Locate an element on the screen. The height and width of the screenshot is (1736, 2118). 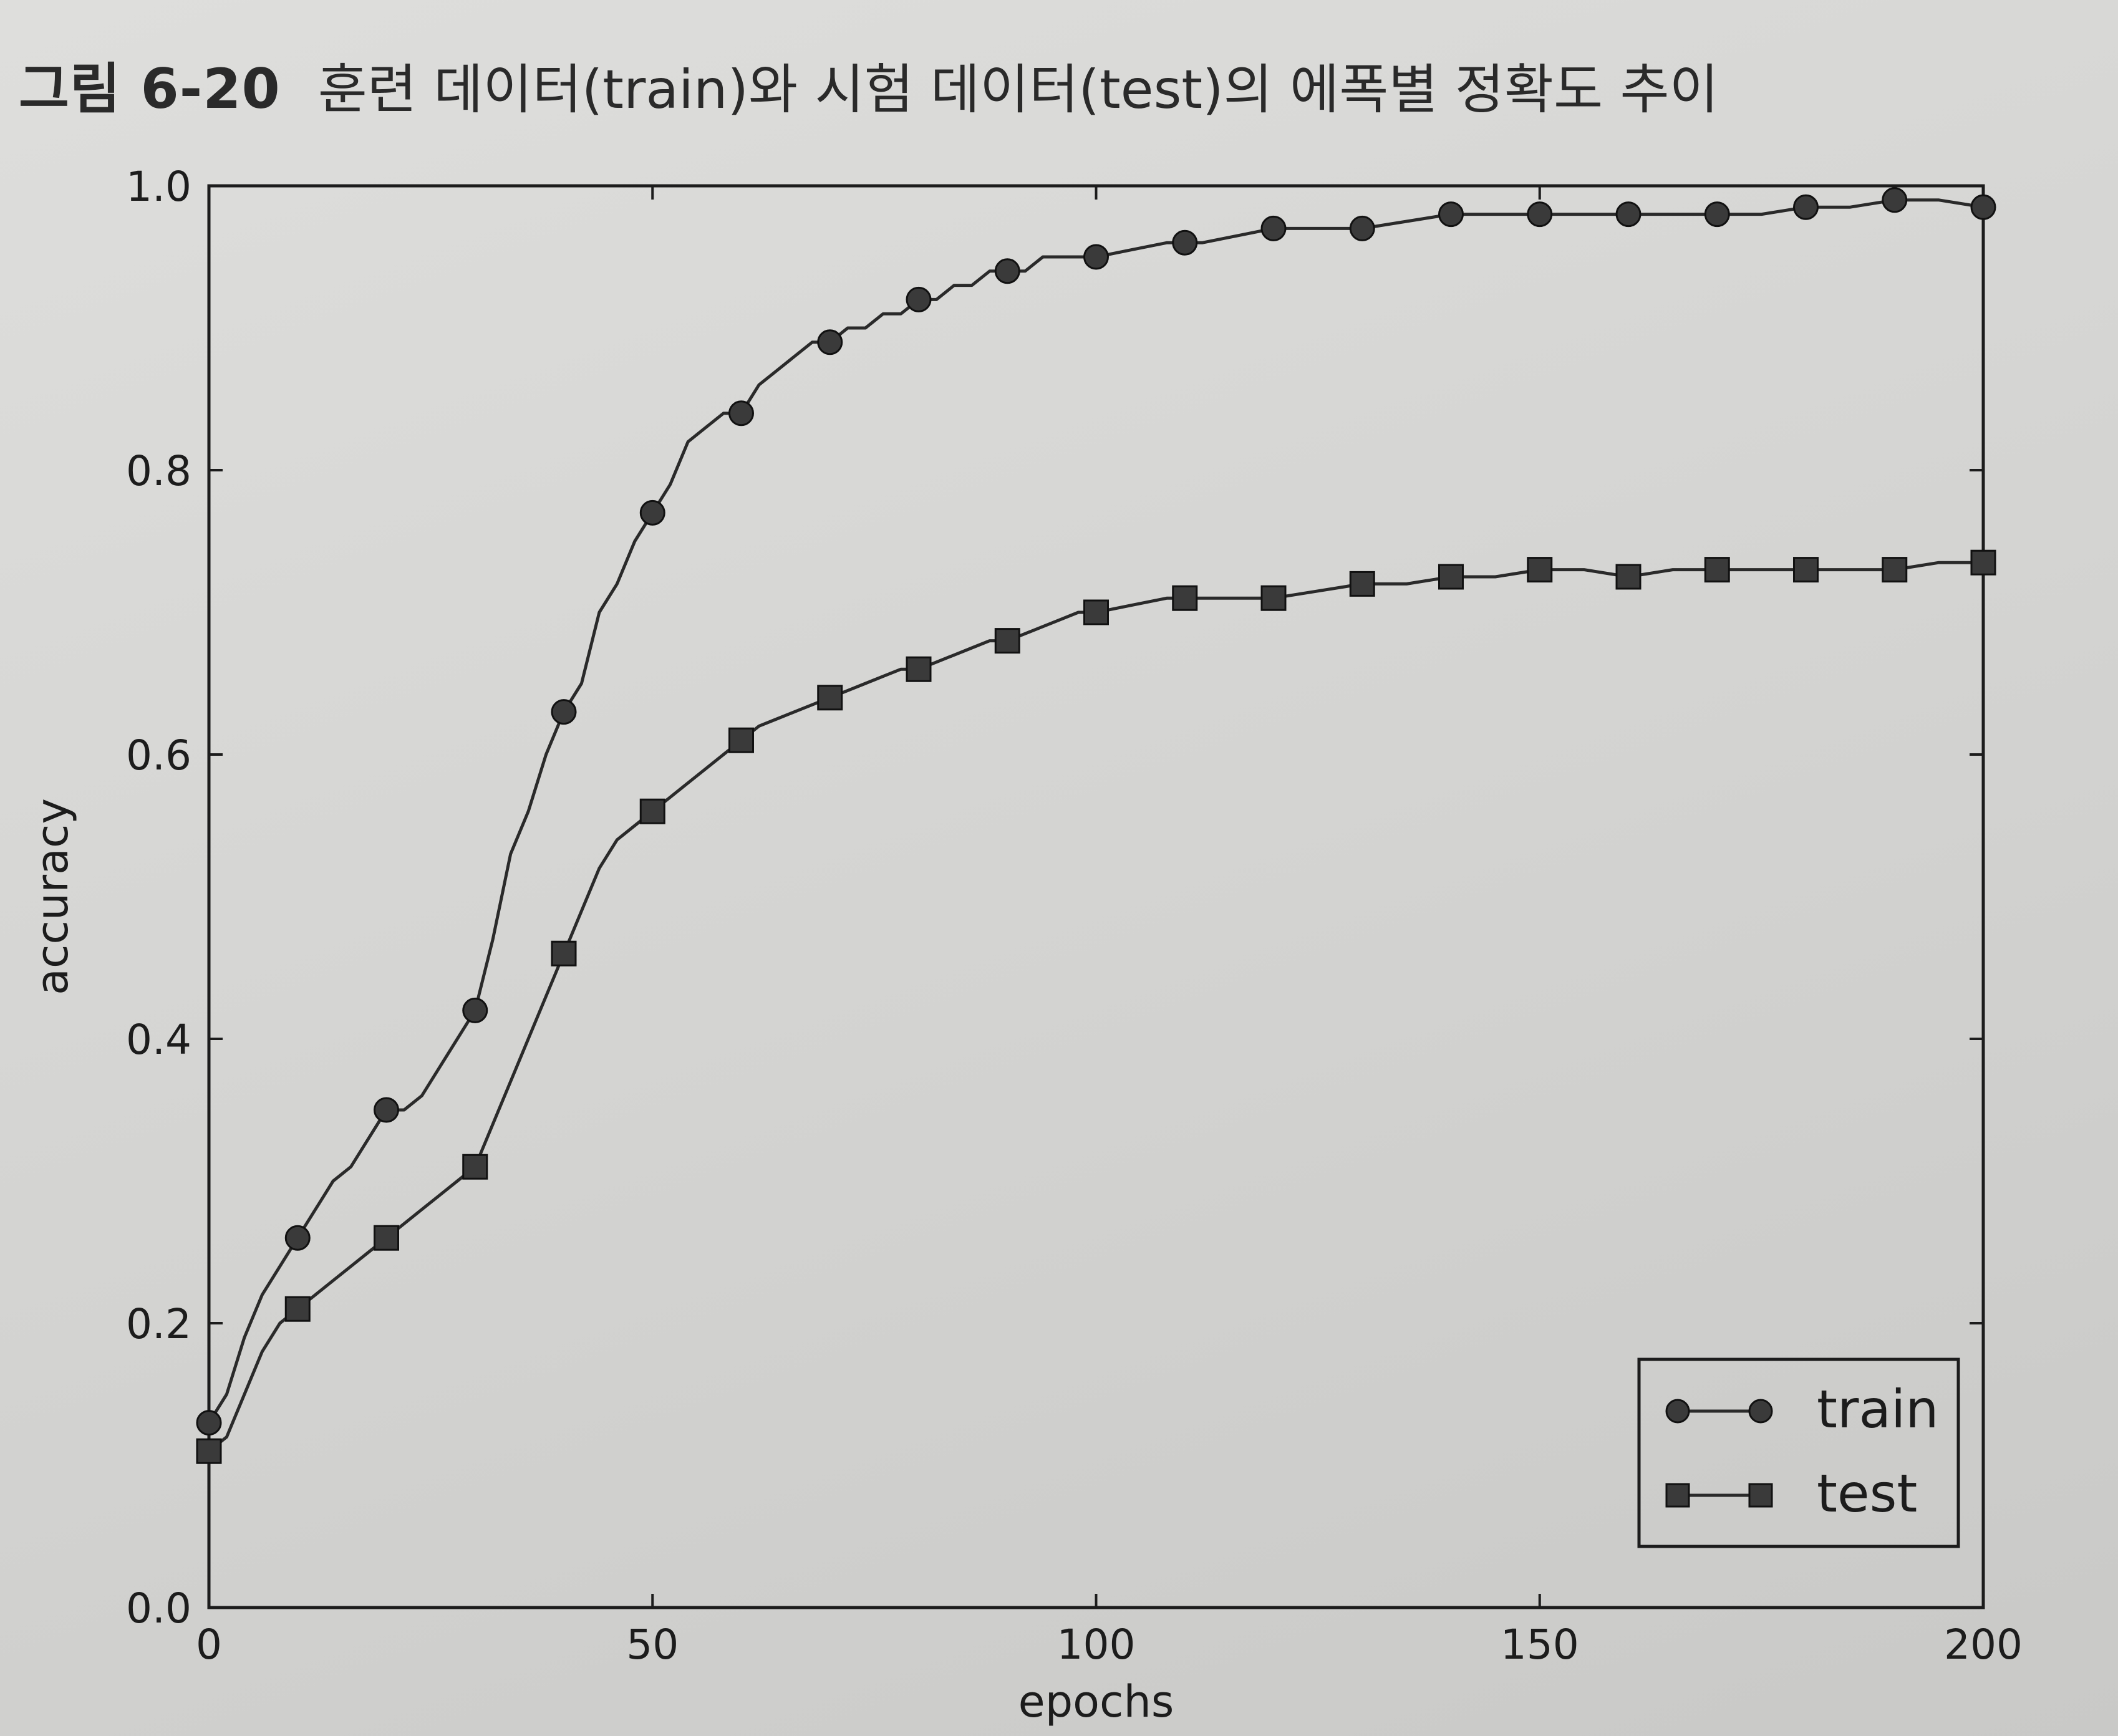
x-tick-label: 100 is located at coordinates (1096, 1645).